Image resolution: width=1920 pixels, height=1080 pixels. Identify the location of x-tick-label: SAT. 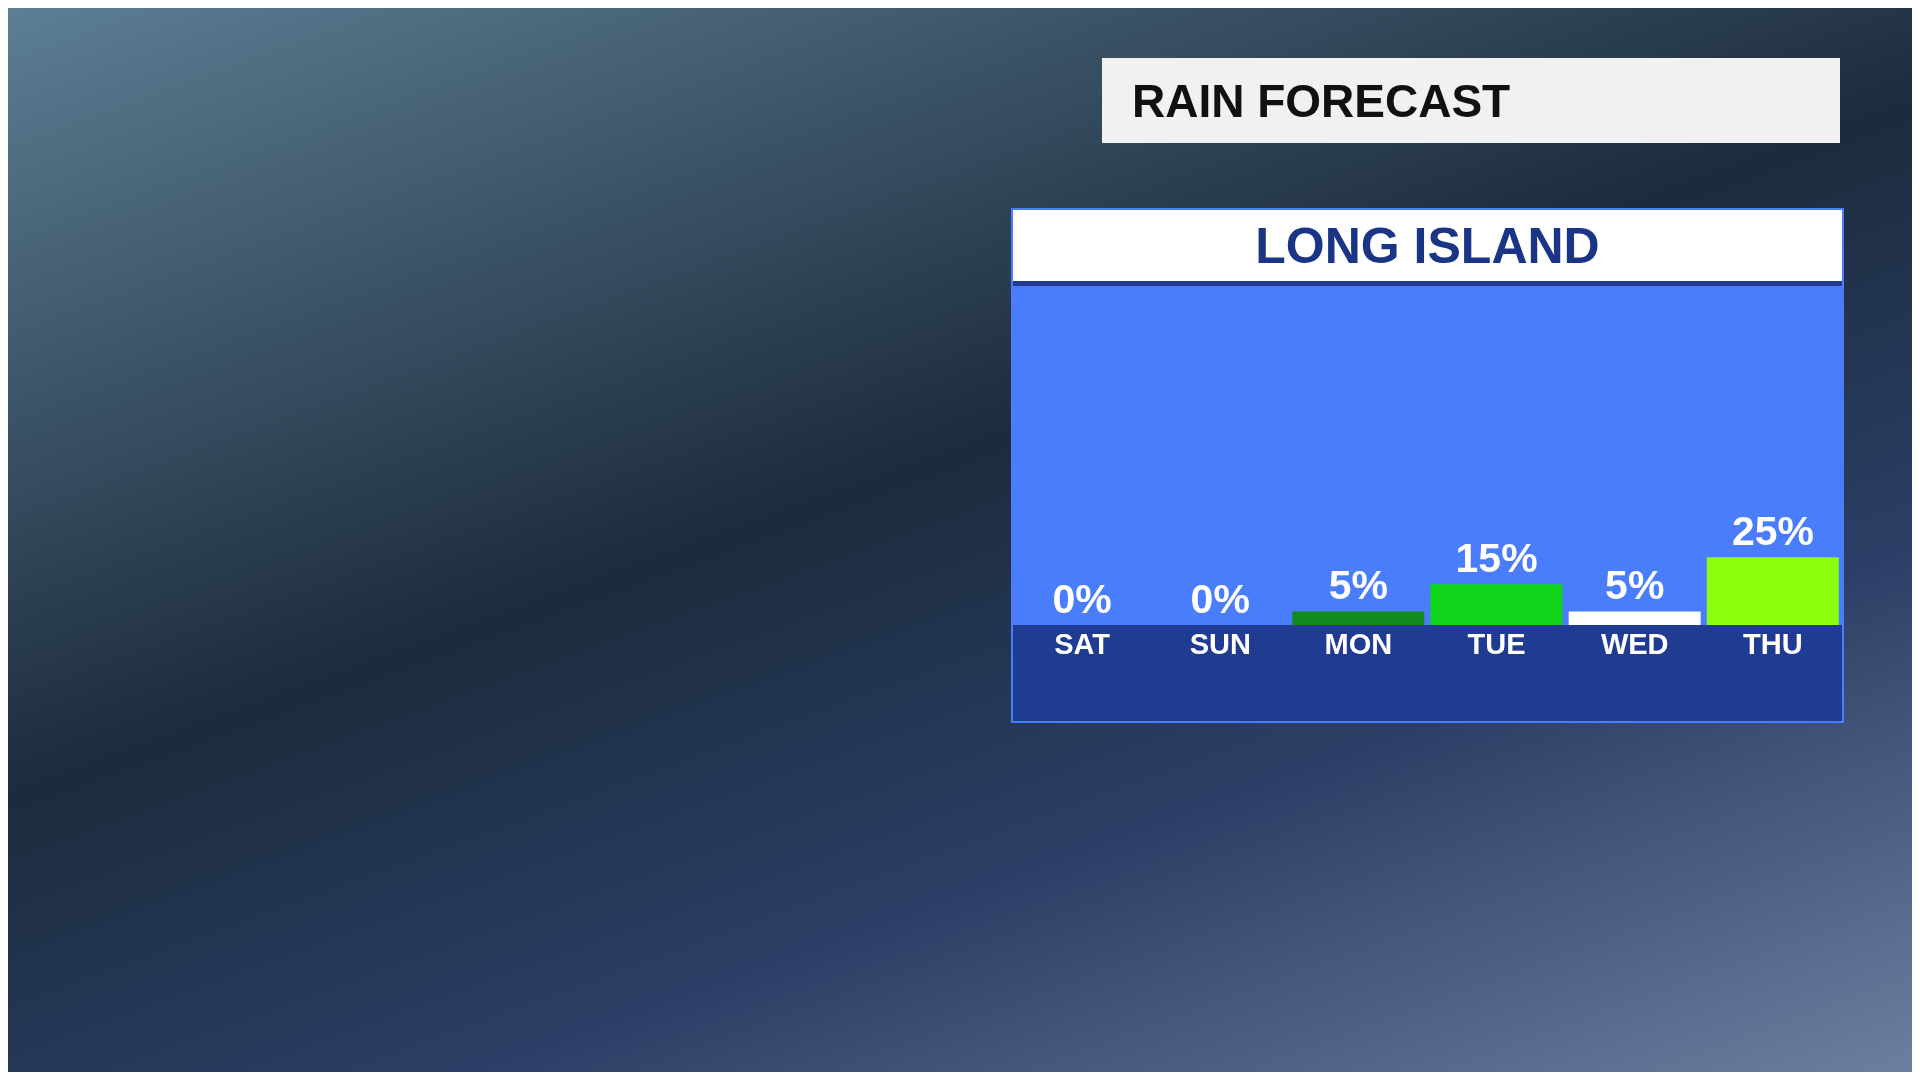
(1082, 643).